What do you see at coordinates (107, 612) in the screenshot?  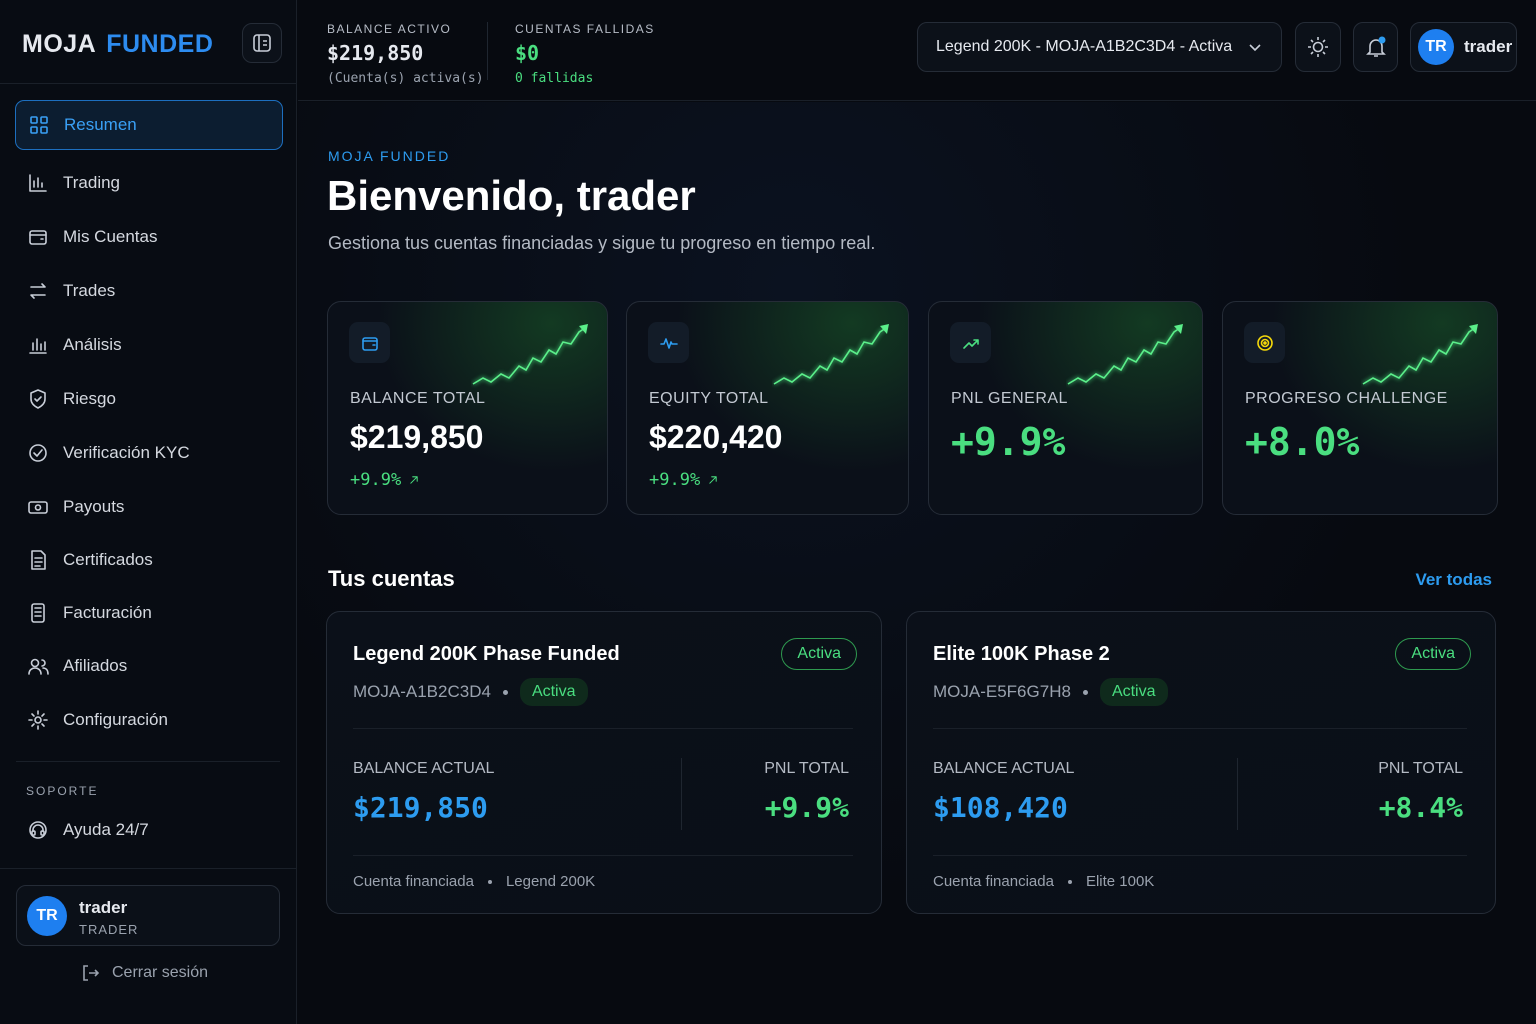 I see `nav-label: Facturación` at bounding box center [107, 612].